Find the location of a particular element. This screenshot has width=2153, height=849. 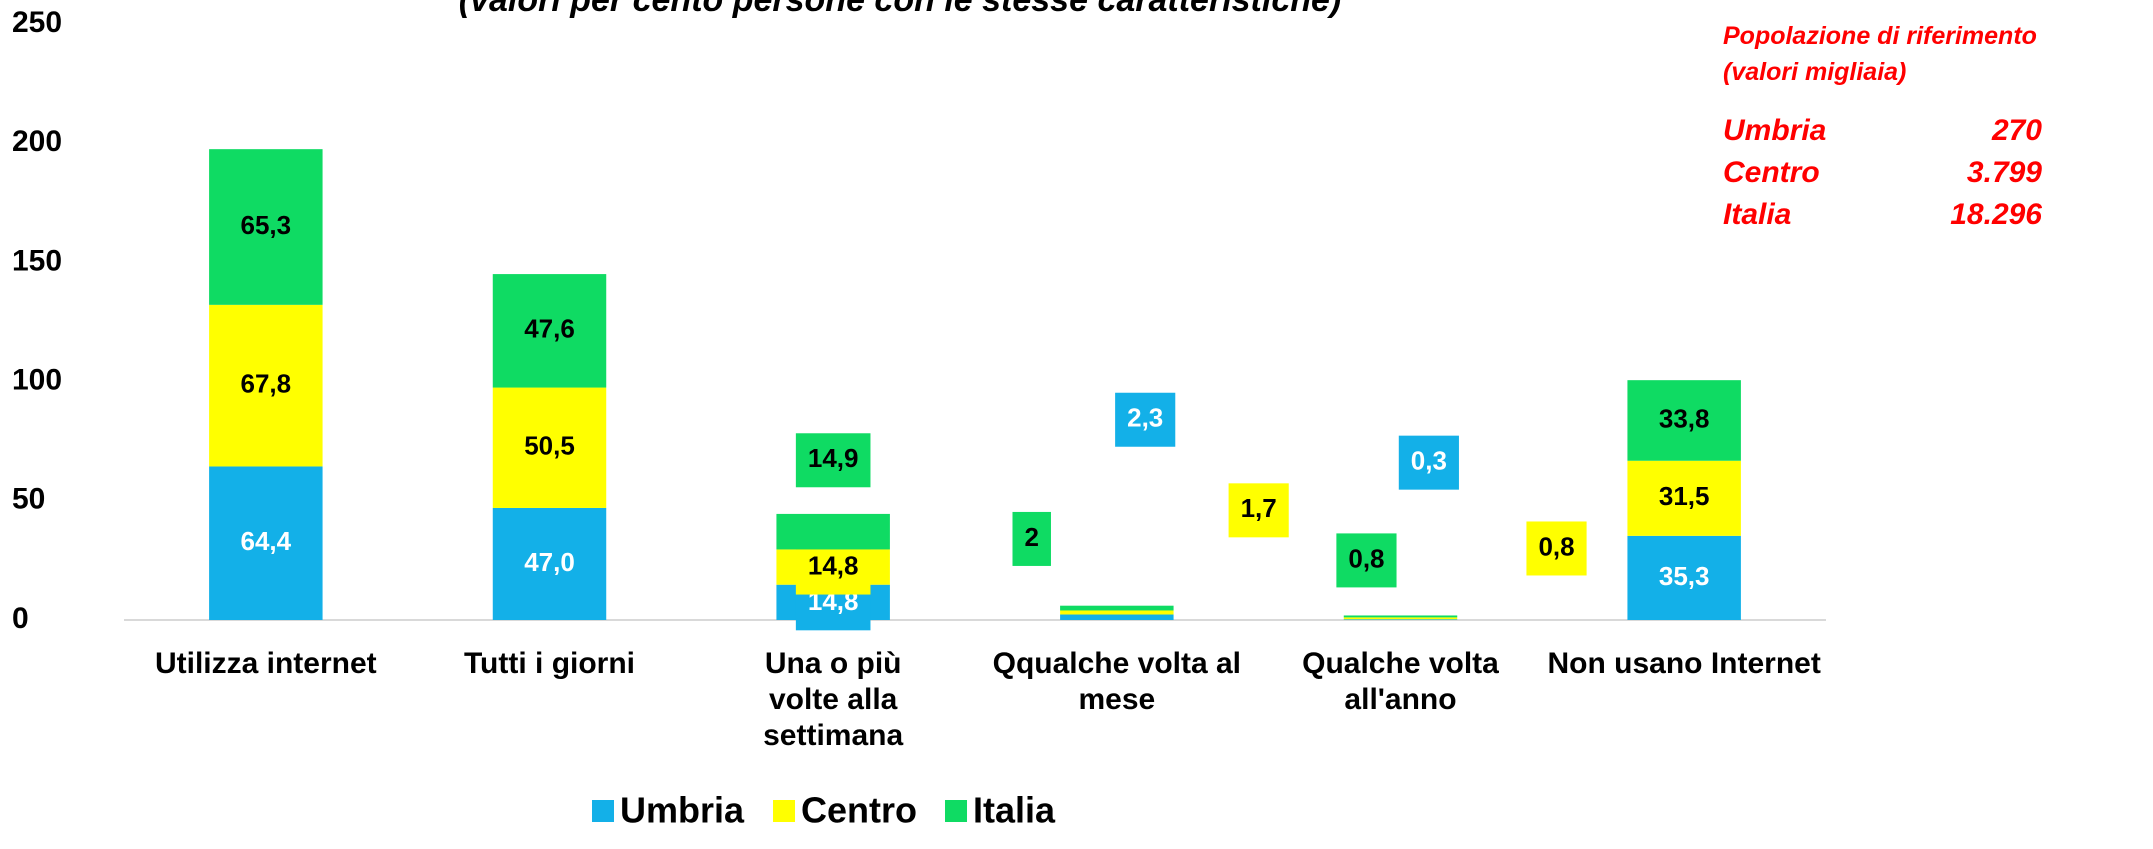

annotation-row-value: 3.799 is located at coordinates (2004, 172).